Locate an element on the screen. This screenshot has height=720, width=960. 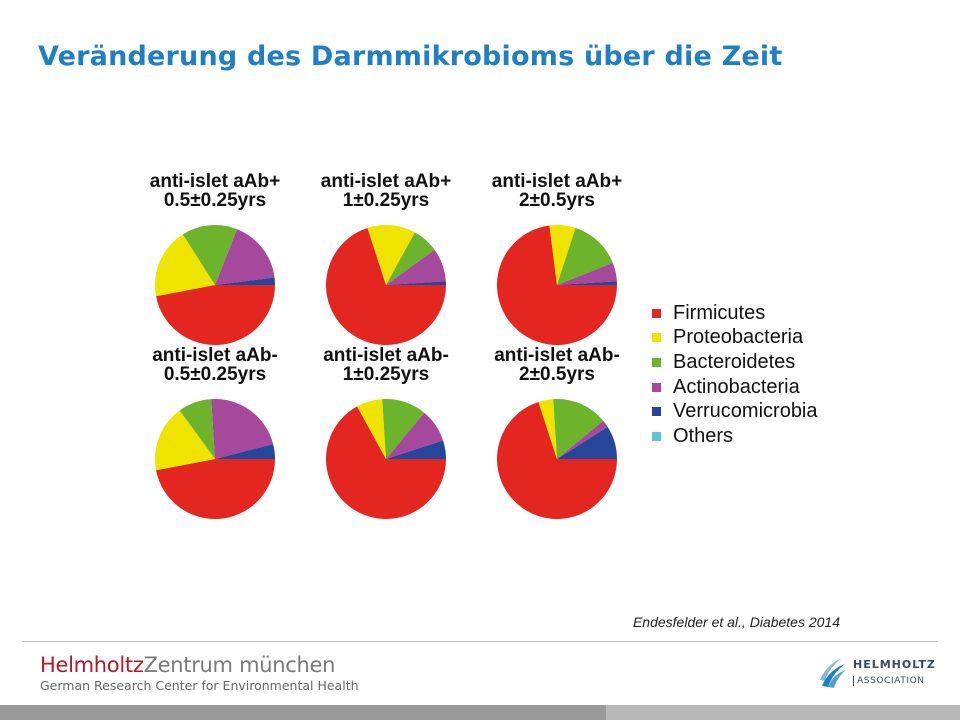
legend-label: Actinobacteria is located at coordinates (736, 386).